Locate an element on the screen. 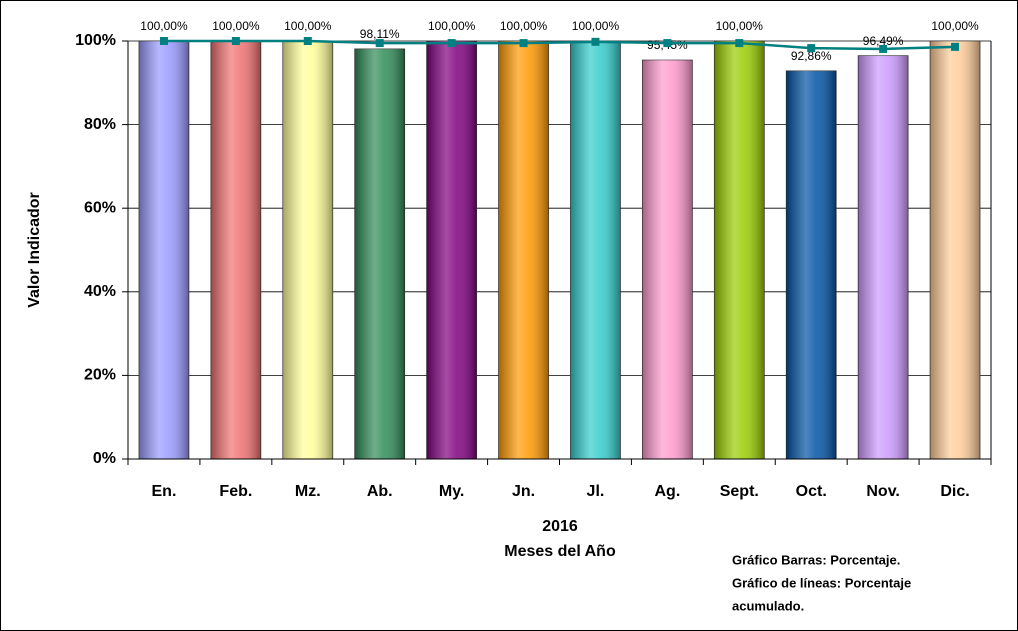 This screenshot has height=631, width=1018. x-tick-label: Oct. is located at coordinates (811, 491).